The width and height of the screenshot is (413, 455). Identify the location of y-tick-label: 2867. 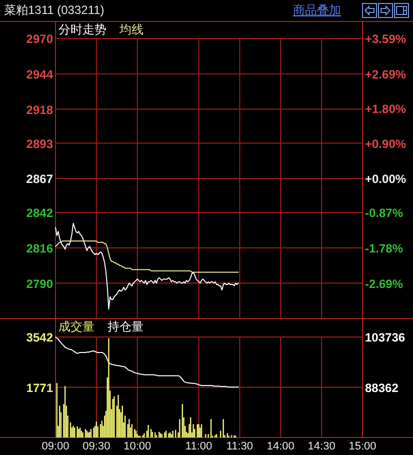
(40, 179).